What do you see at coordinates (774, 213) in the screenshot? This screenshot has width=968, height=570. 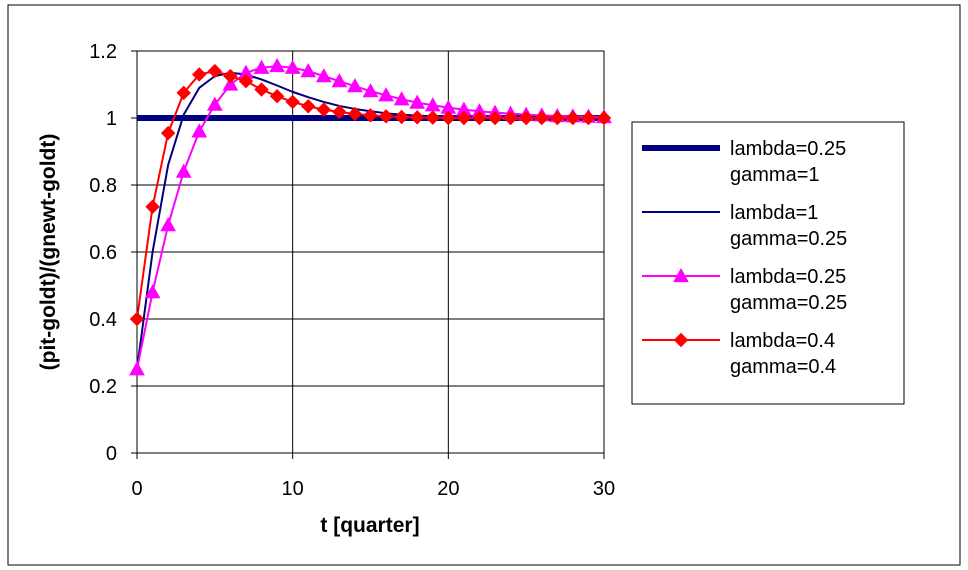 I see `legend-label: lambda=1` at bounding box center [774, 213].